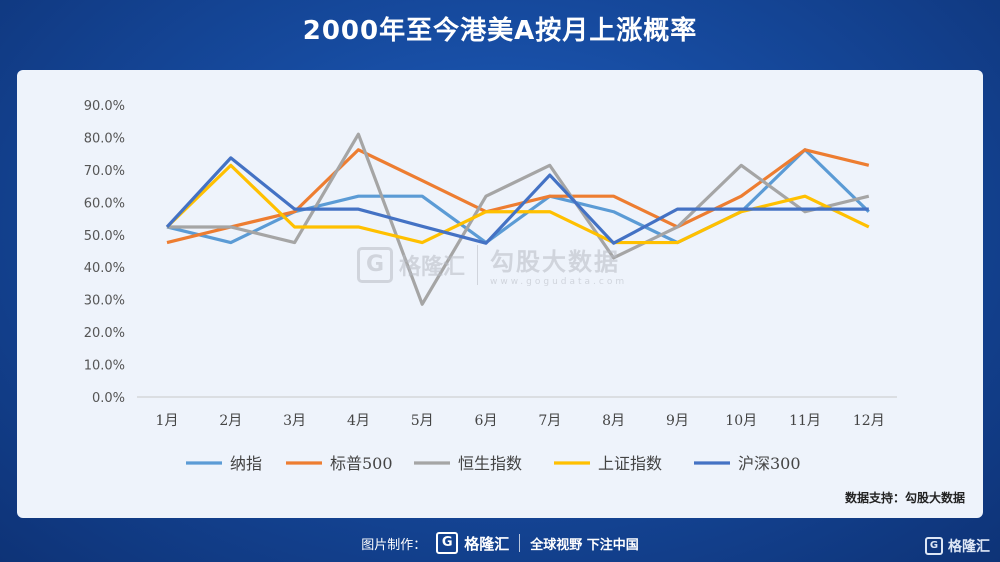  I want to click on x-tick-label: 2月, so click(230, 421).